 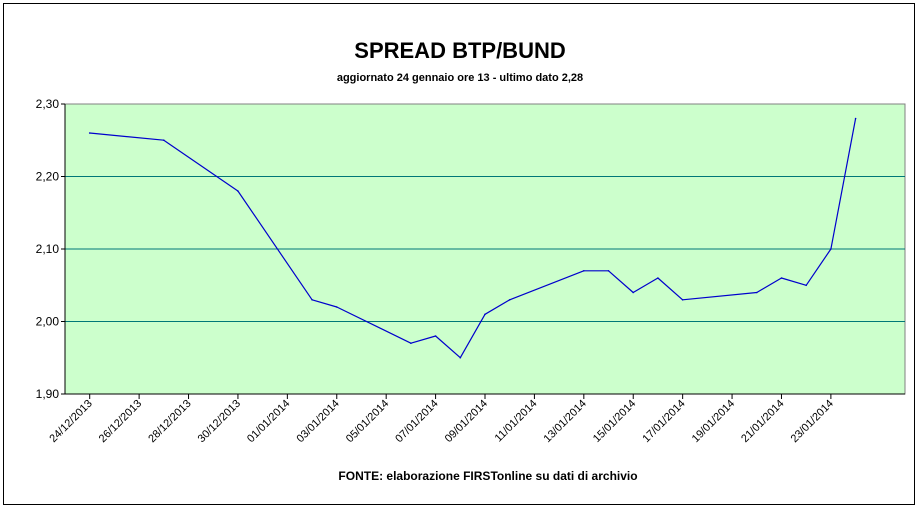 What do you see at coordinates (812, 421) in the screenshot?
I see `x-tick-label: 23/01/2014` at bounding box center [812, 421].